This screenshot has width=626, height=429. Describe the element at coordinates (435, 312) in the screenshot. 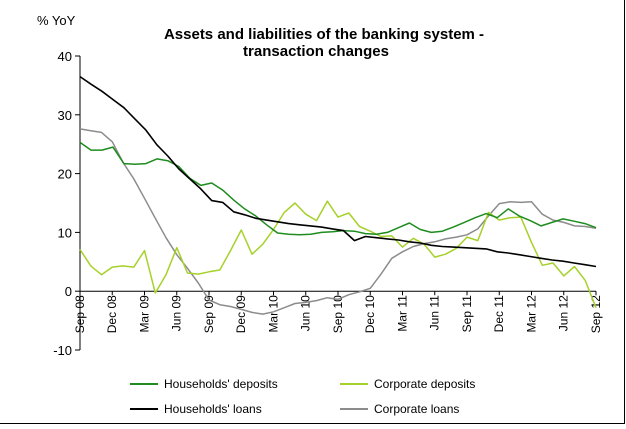

I see `x-tick-label: Jun 11` at that location.